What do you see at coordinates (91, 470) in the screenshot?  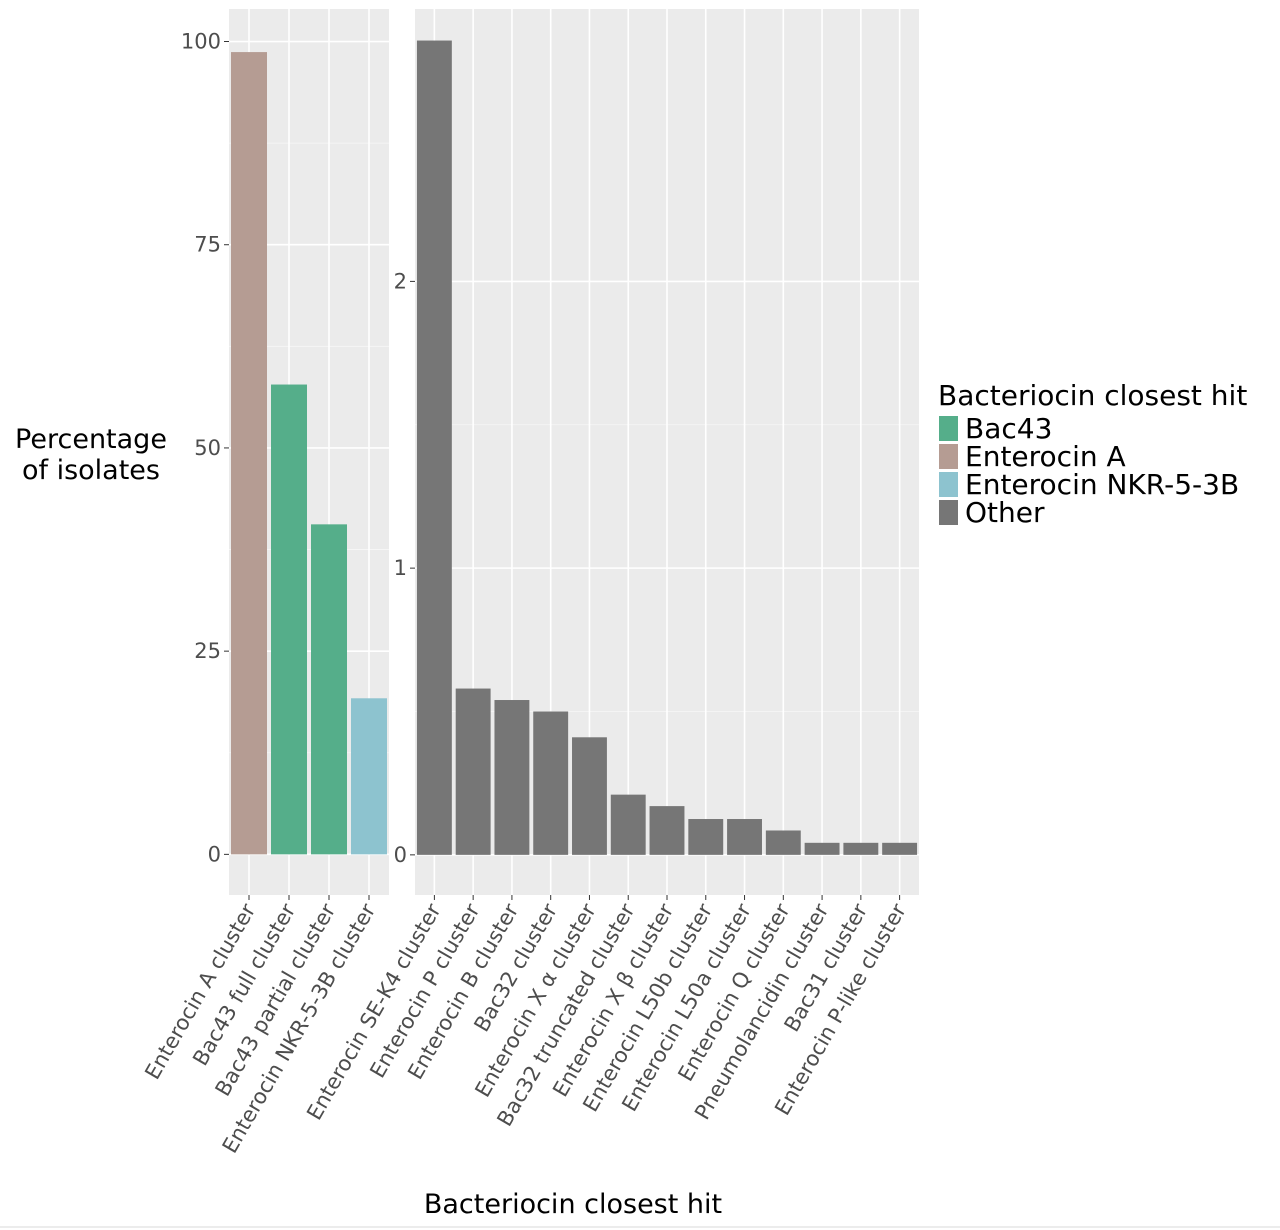 I see `y-axis-title-line-2: of isolates` at bounding box center [91, 470].